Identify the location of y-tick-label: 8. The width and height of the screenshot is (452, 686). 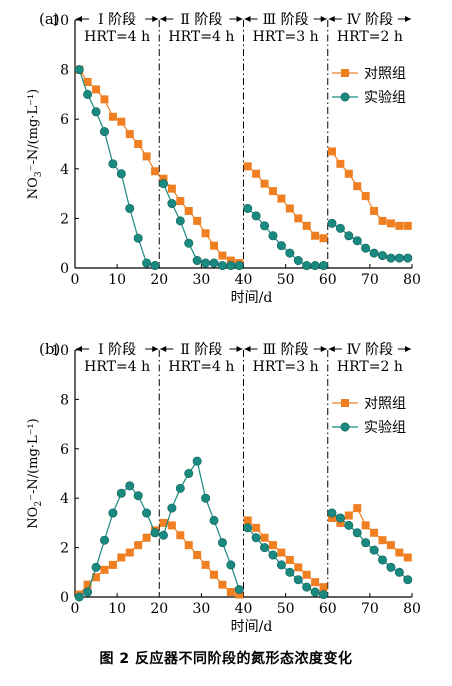
(64, 400).